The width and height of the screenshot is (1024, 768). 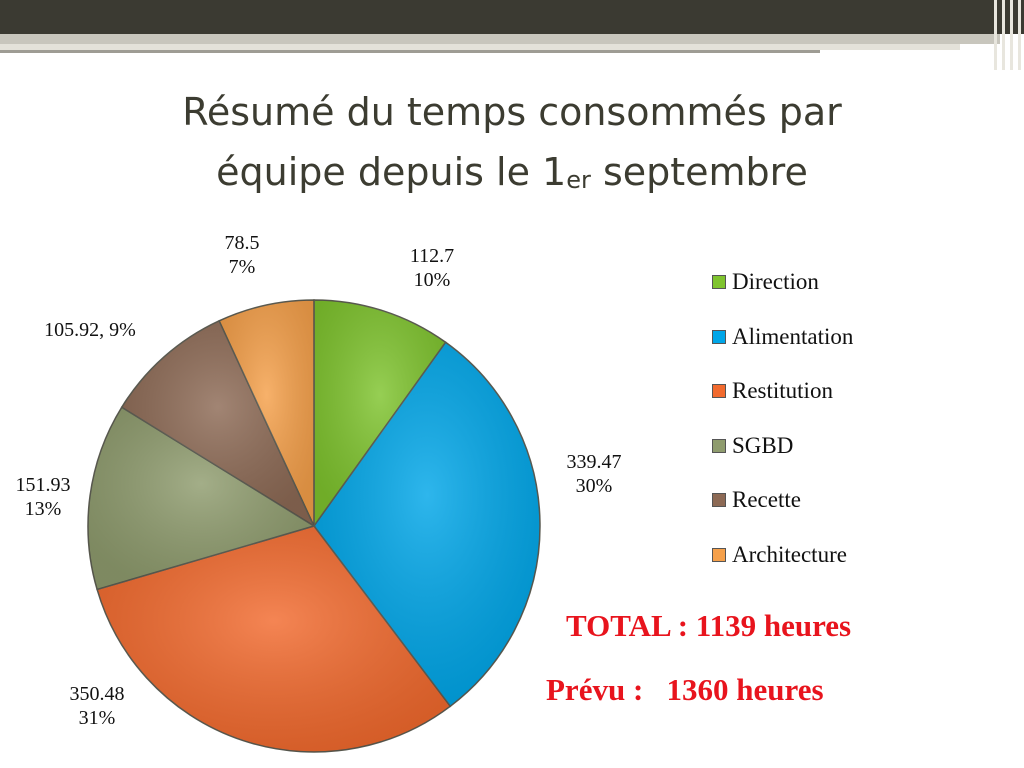 What do you see at coordinates (242, 255) in the screenshot?
I see `data-label-architecture: 78.5 7%` at bounding box center [242, 255].